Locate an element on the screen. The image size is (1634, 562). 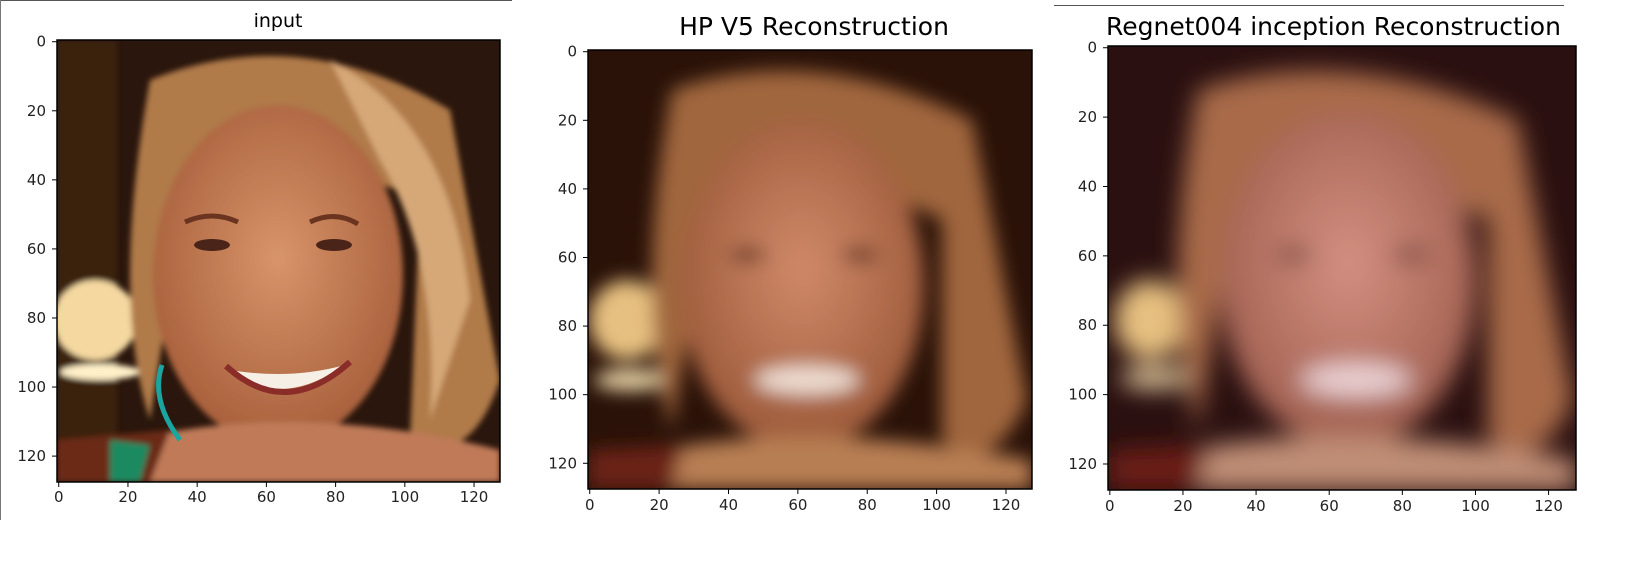
panel-title: HP V5 Reconstruction is located at coordinates (814, 26).